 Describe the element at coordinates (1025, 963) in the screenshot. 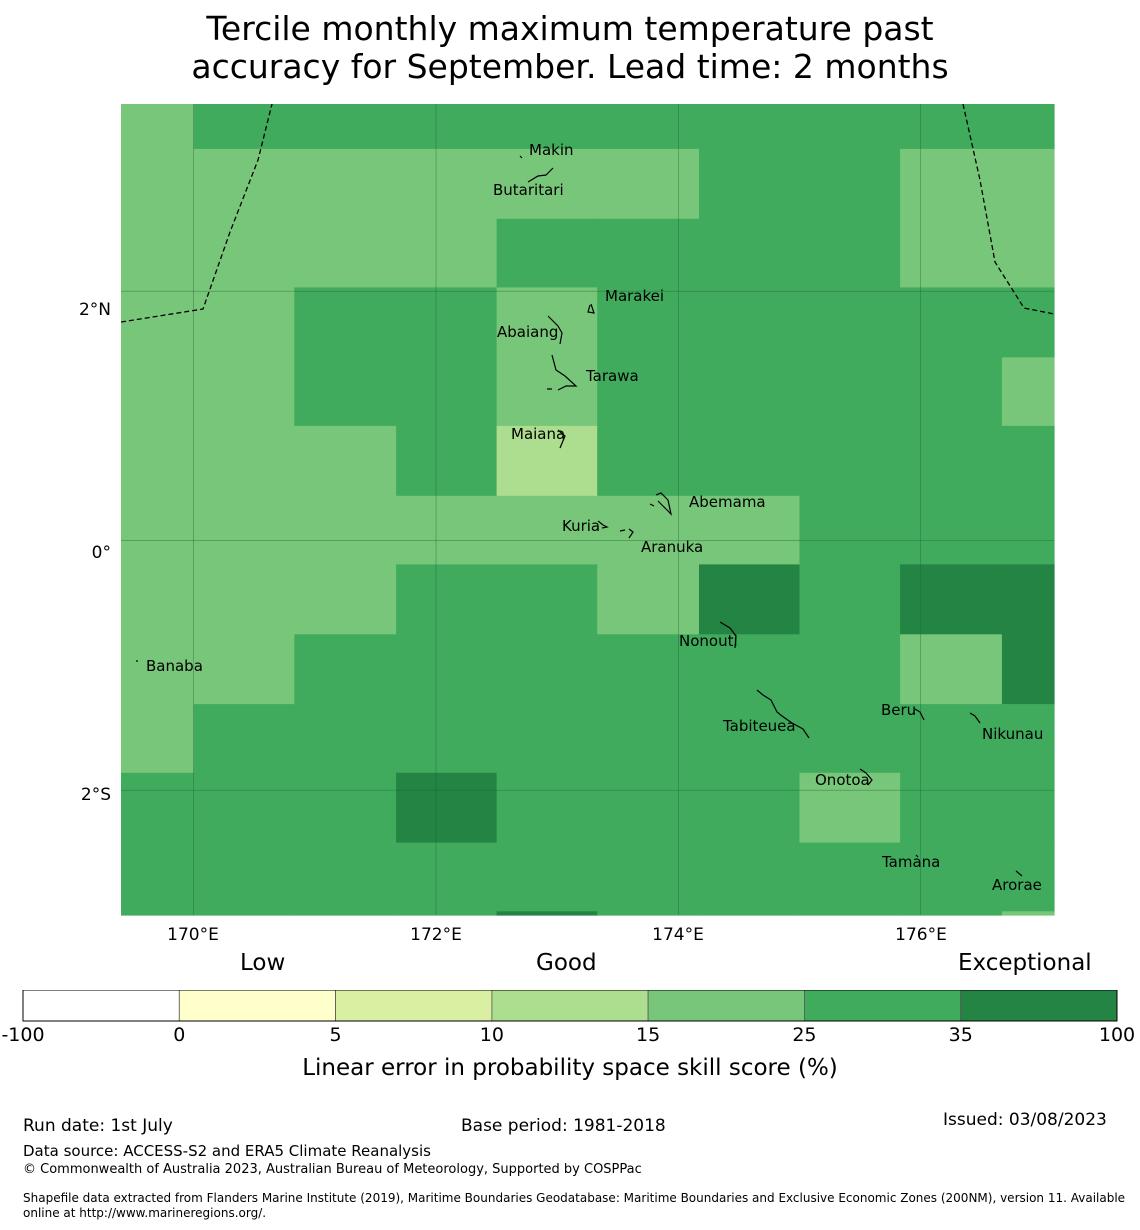

I see `colorbar-label-exceptional: Exceptional` at that location.